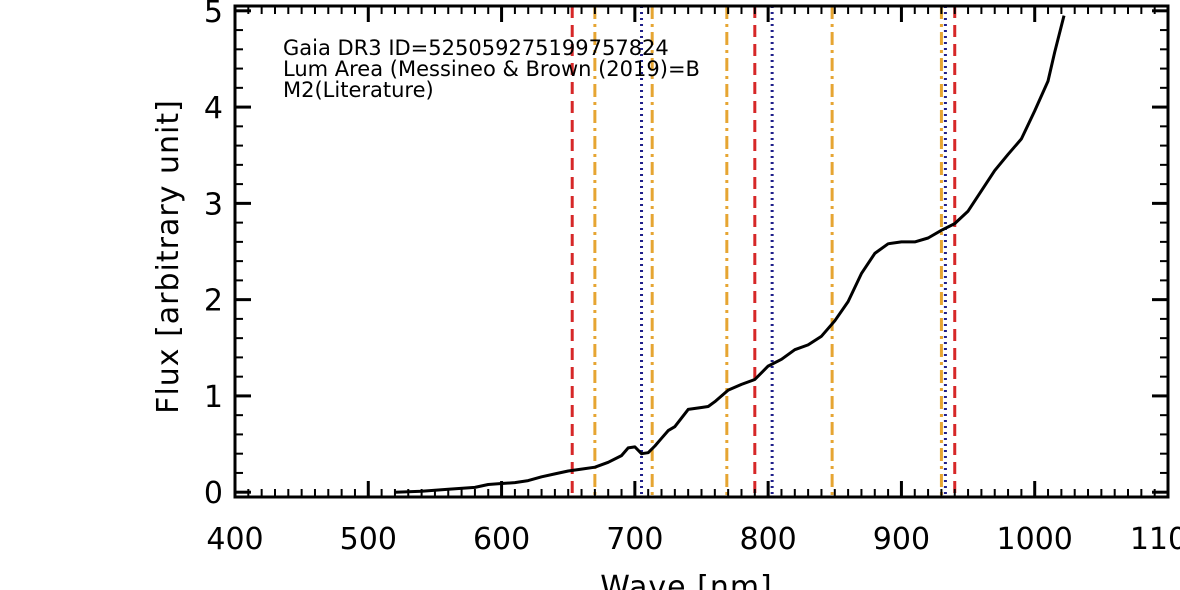  What do you see at coordinates (213, 108) in the screenshot?
I see `y-tick-label: 4` at bounding box center [213, 108].